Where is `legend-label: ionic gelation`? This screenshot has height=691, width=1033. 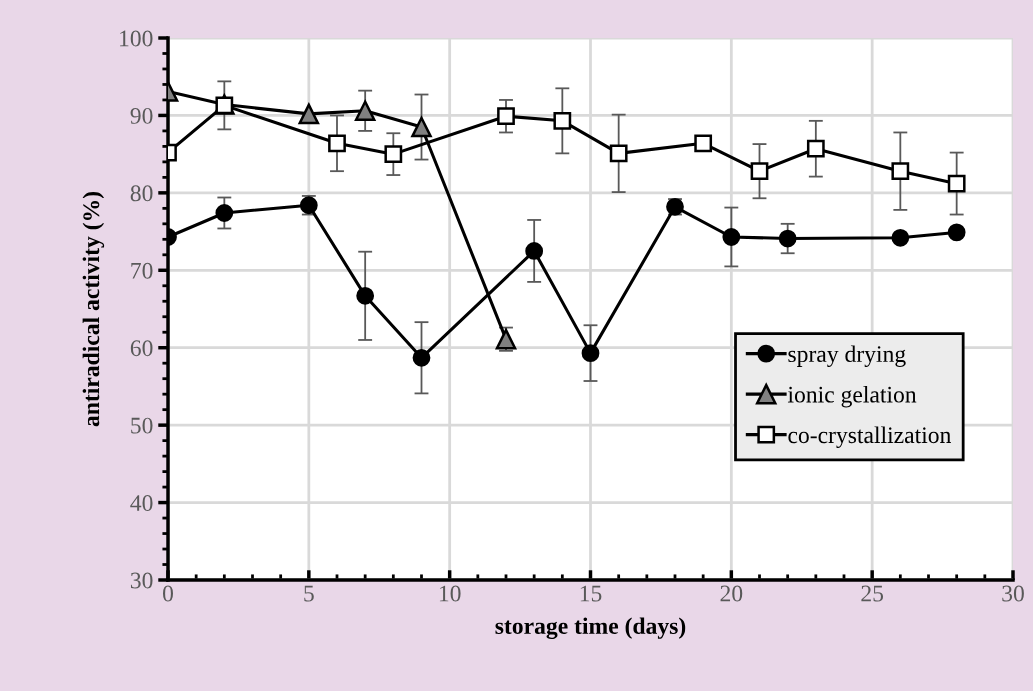
legend-label: ionic gelation is located at coordinates (852, 397).